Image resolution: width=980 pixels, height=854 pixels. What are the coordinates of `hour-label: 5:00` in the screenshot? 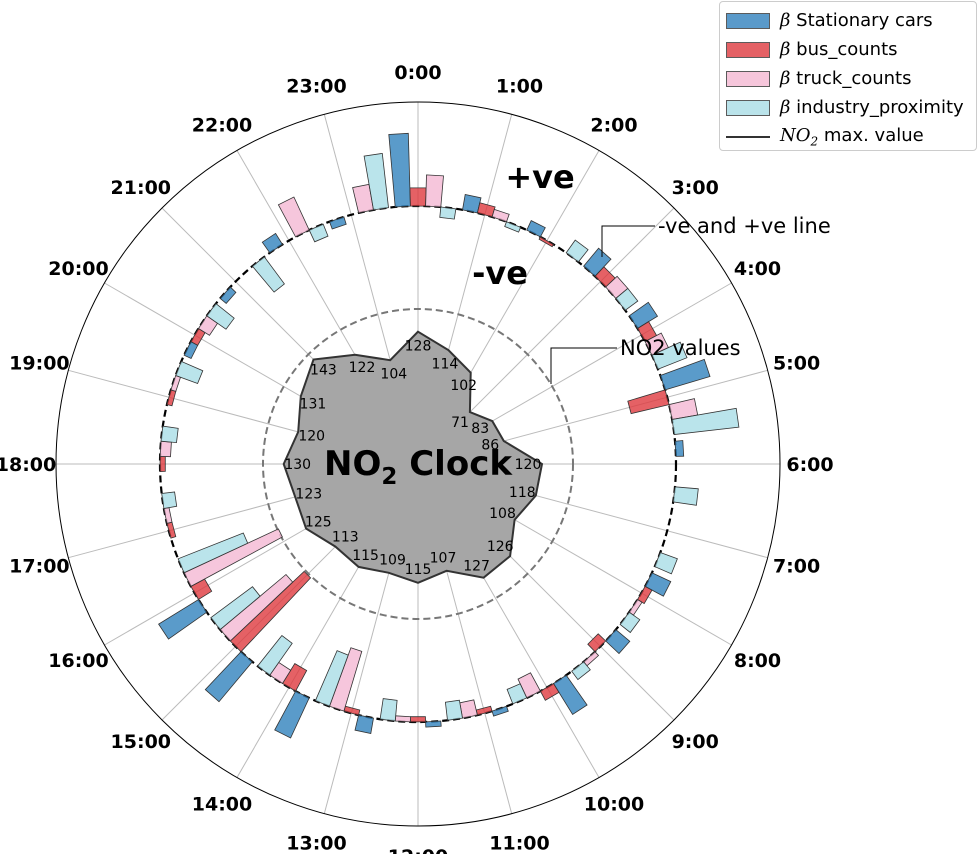 It's located at (796, 364).